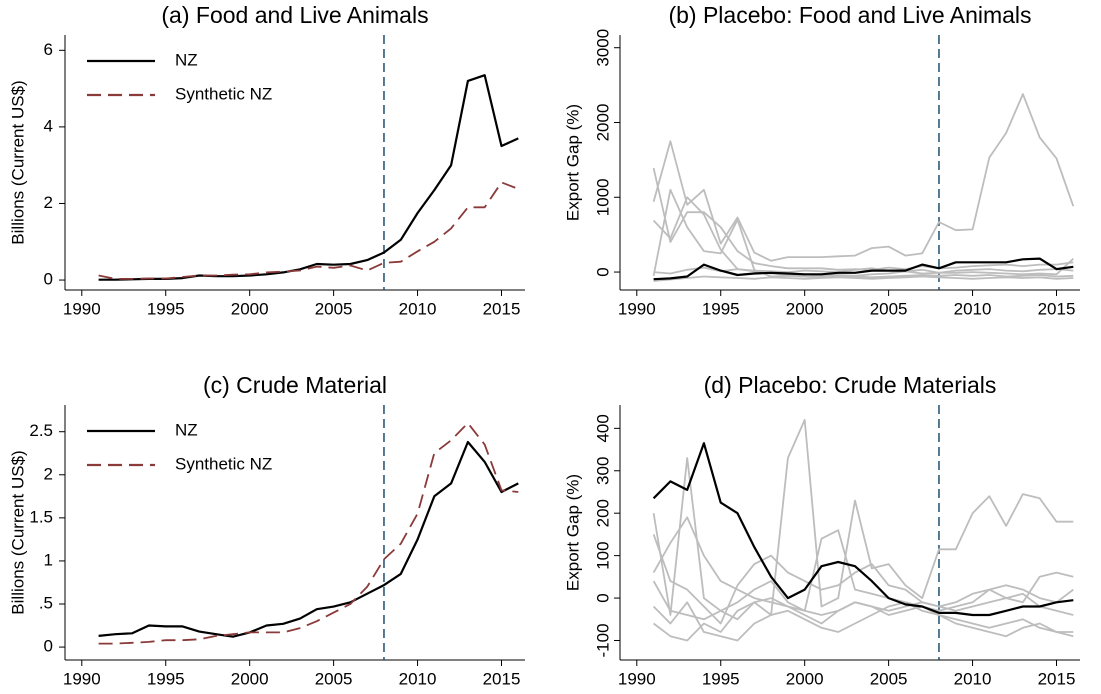 This screenshot has width=1101, height=694. Describe the element at coordinates (41, 430) in the screenshot. I see `y-tick-label: 2.5` at that location.